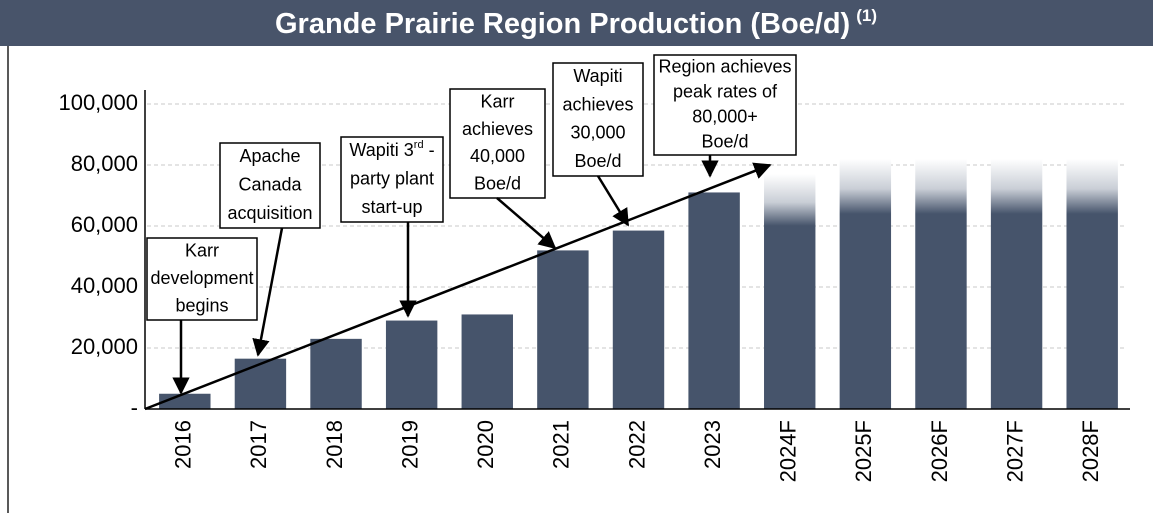  I want to click on y-tick-label: 40,000, so click(104, 285).